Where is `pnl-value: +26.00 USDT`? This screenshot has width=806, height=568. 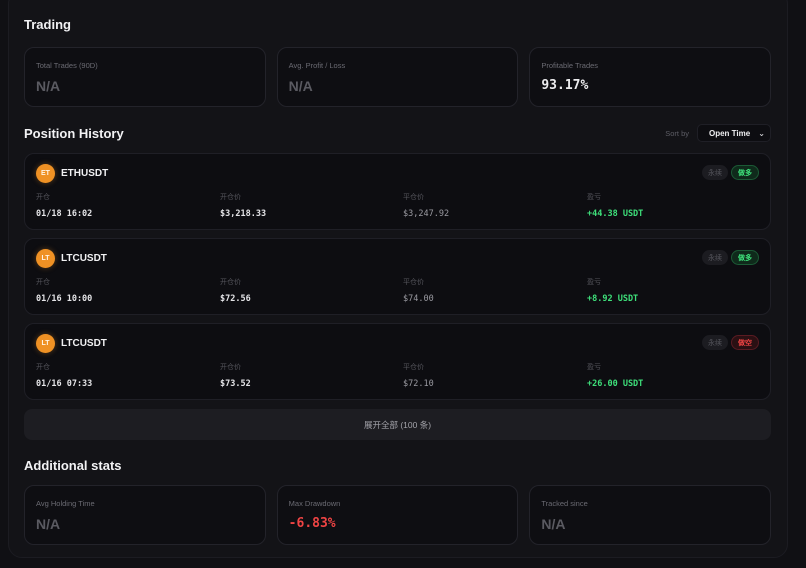
pnl-value: +26.00 USDT is located at coordinates (615, 384).